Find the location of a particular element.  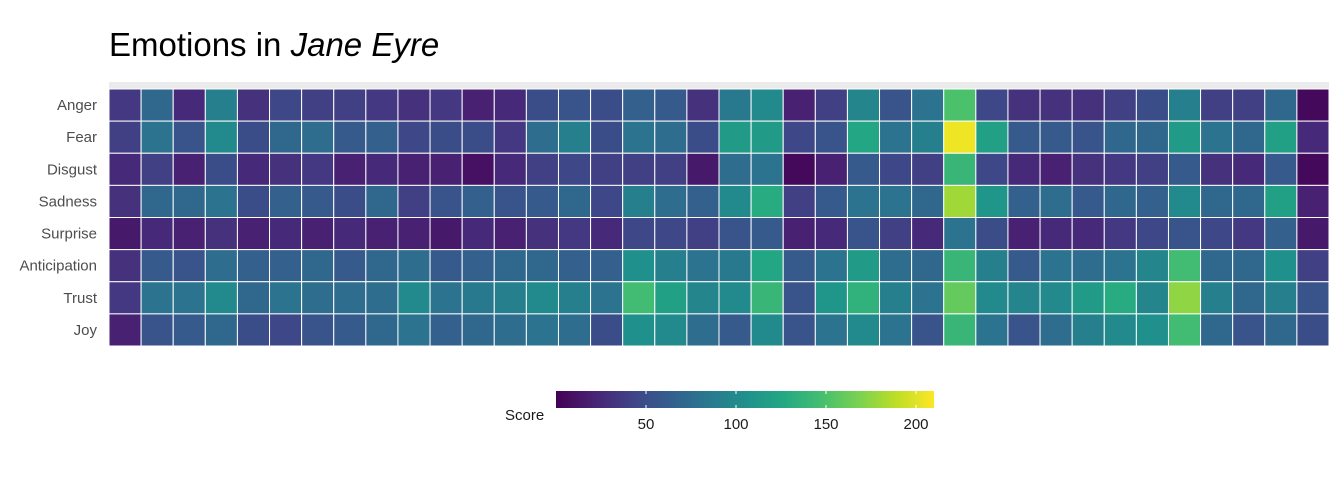

chart-title: Emotions in Jane Eyre is located at coordinates (274, 45).